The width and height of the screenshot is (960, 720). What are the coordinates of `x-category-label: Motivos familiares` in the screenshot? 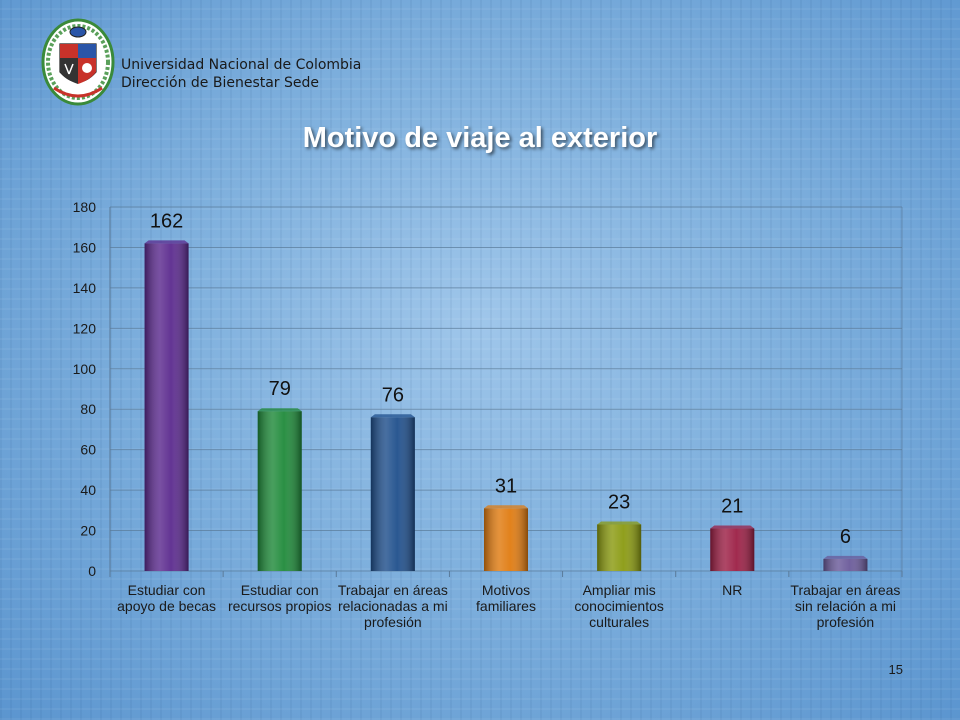 It's located at (506, 598).